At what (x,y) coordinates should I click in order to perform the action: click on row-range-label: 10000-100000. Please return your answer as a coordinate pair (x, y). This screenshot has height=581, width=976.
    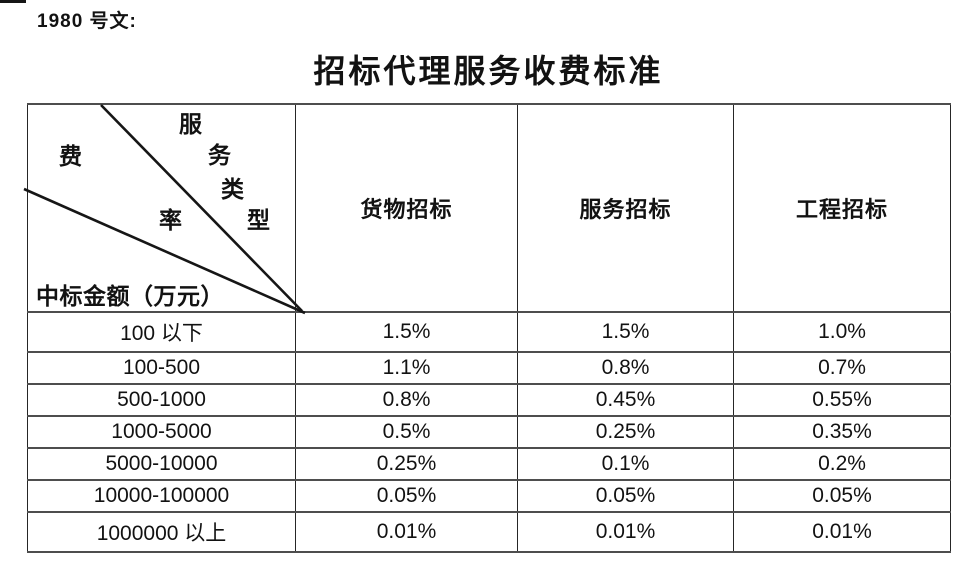
    Looking at the image, I should click on (161, 496).